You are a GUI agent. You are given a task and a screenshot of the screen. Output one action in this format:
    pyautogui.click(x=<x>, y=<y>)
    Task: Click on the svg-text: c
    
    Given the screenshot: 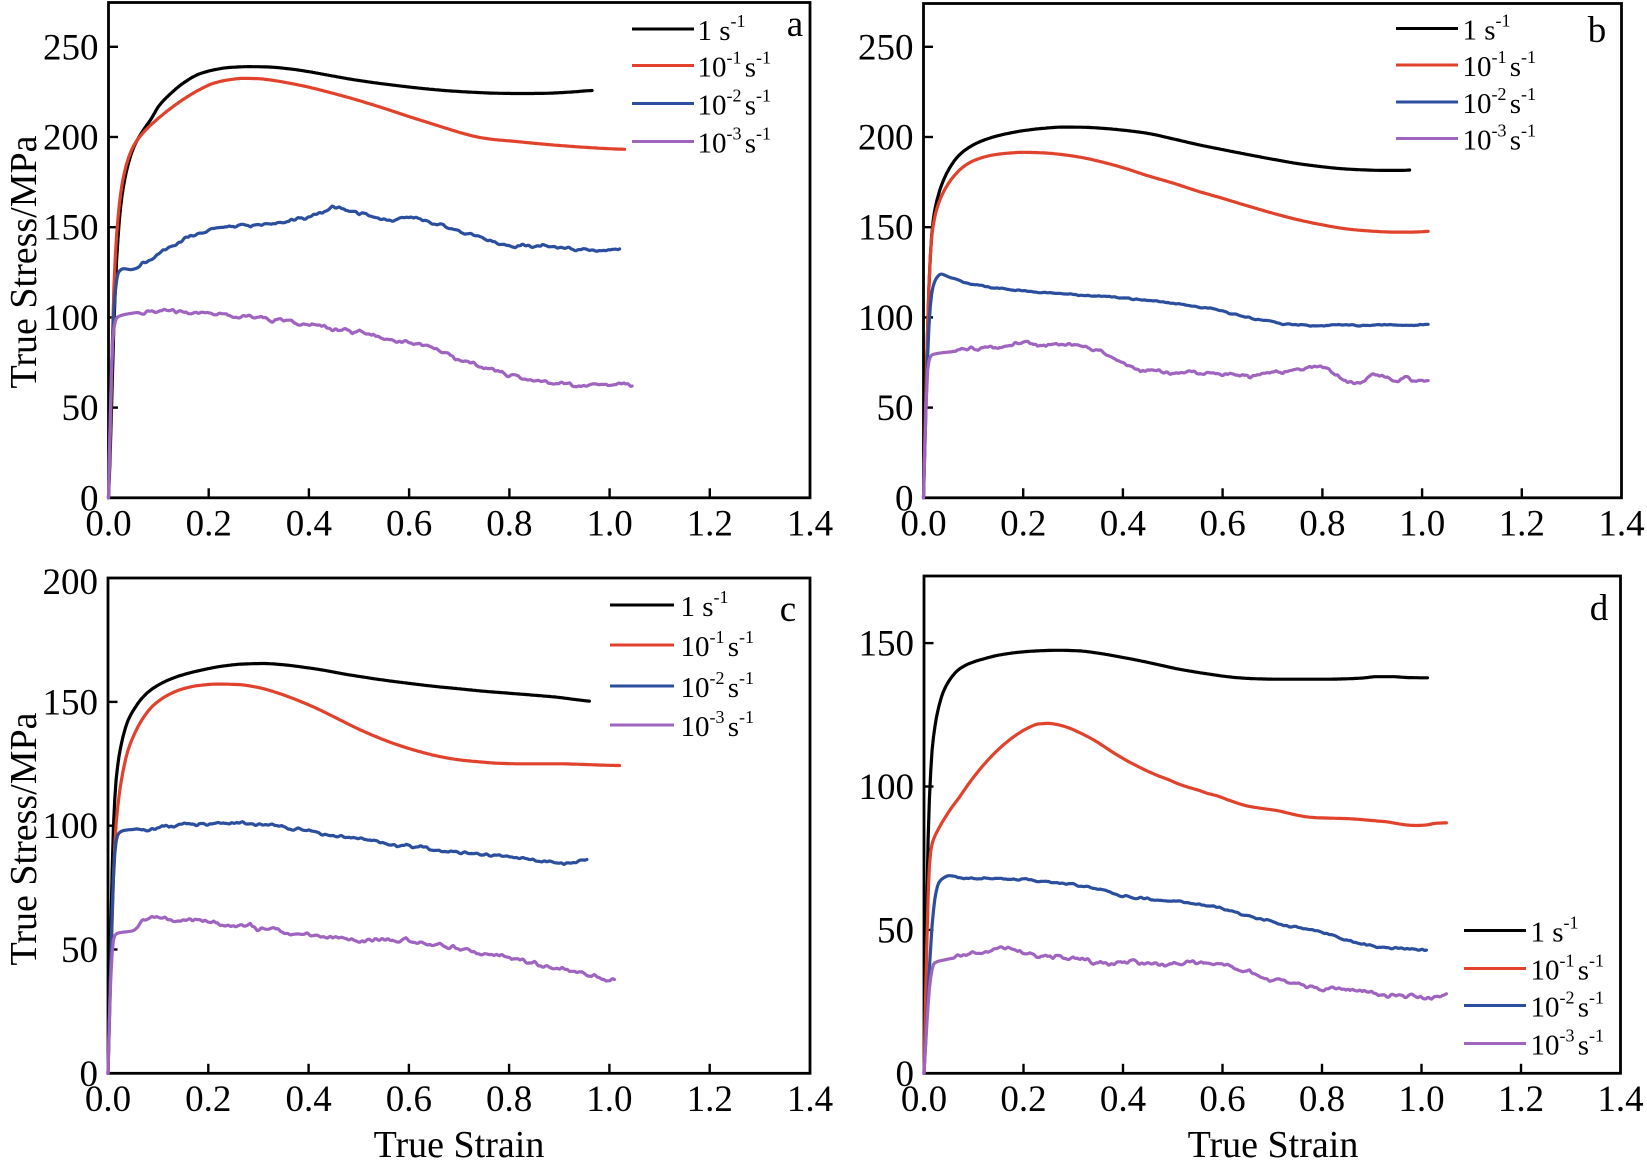 What is the action you would take?
    pyautogui.click(x=788, y=609)
    